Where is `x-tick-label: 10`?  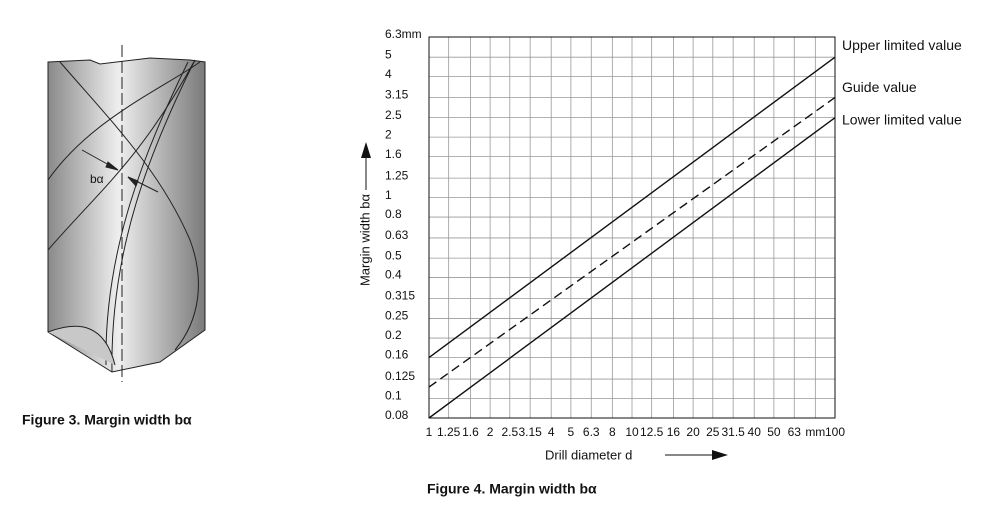 x-tick-label: 10 is located at coordinates (632, 432).